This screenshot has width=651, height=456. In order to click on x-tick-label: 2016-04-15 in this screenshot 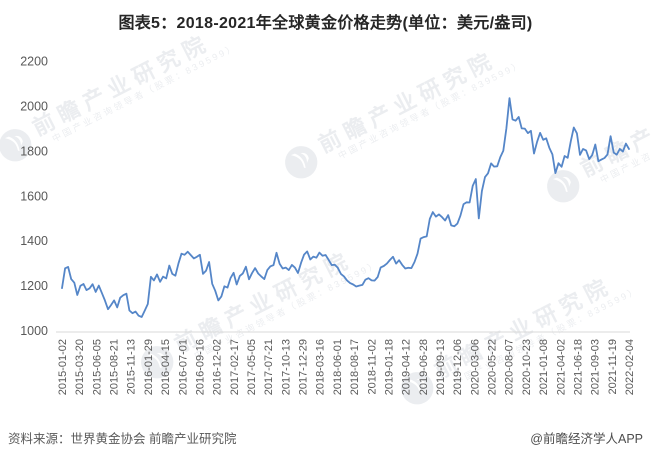, I will do `click(166, 367)`.